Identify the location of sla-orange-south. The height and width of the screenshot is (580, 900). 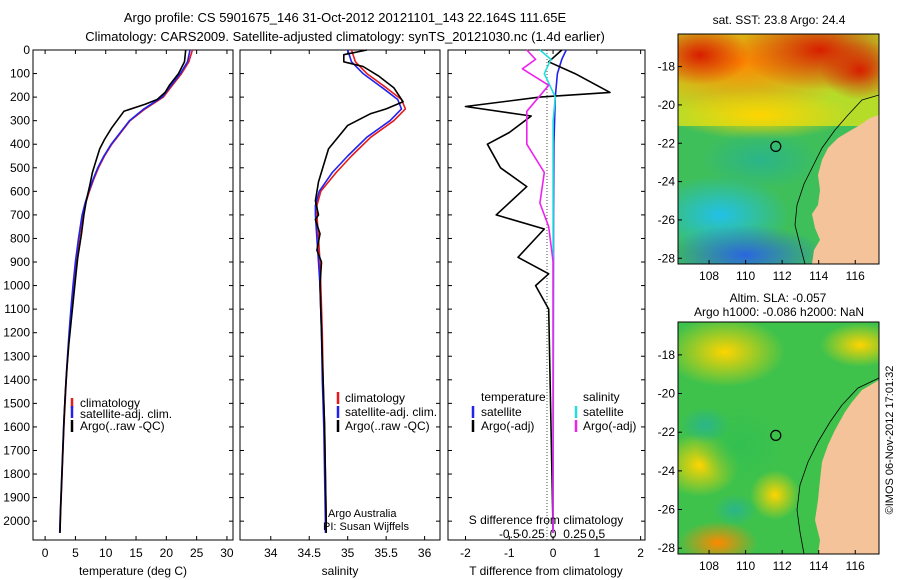
(718, 537).